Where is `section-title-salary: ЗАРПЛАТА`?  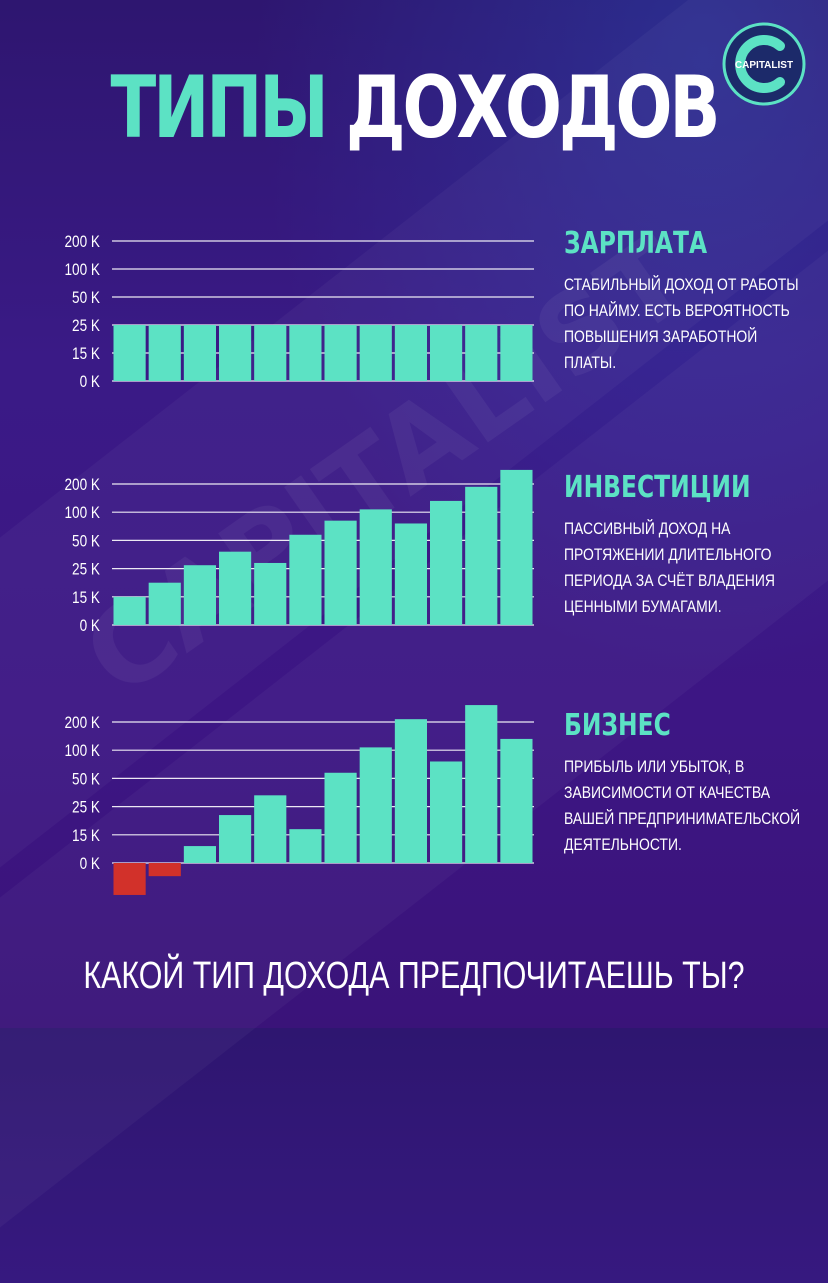
section-title-salary: ЗАРПЛАТА is located at coordinates (636, 243).